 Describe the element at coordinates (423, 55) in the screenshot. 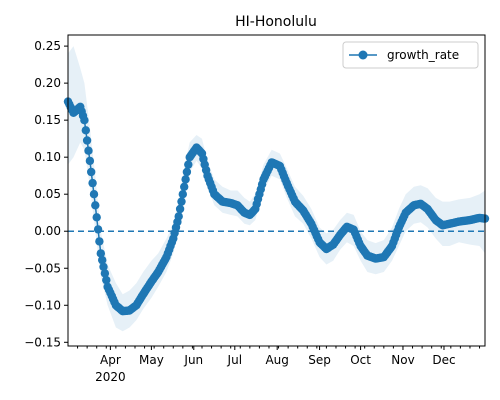

I see `legend-label: growth_rate` at that location.